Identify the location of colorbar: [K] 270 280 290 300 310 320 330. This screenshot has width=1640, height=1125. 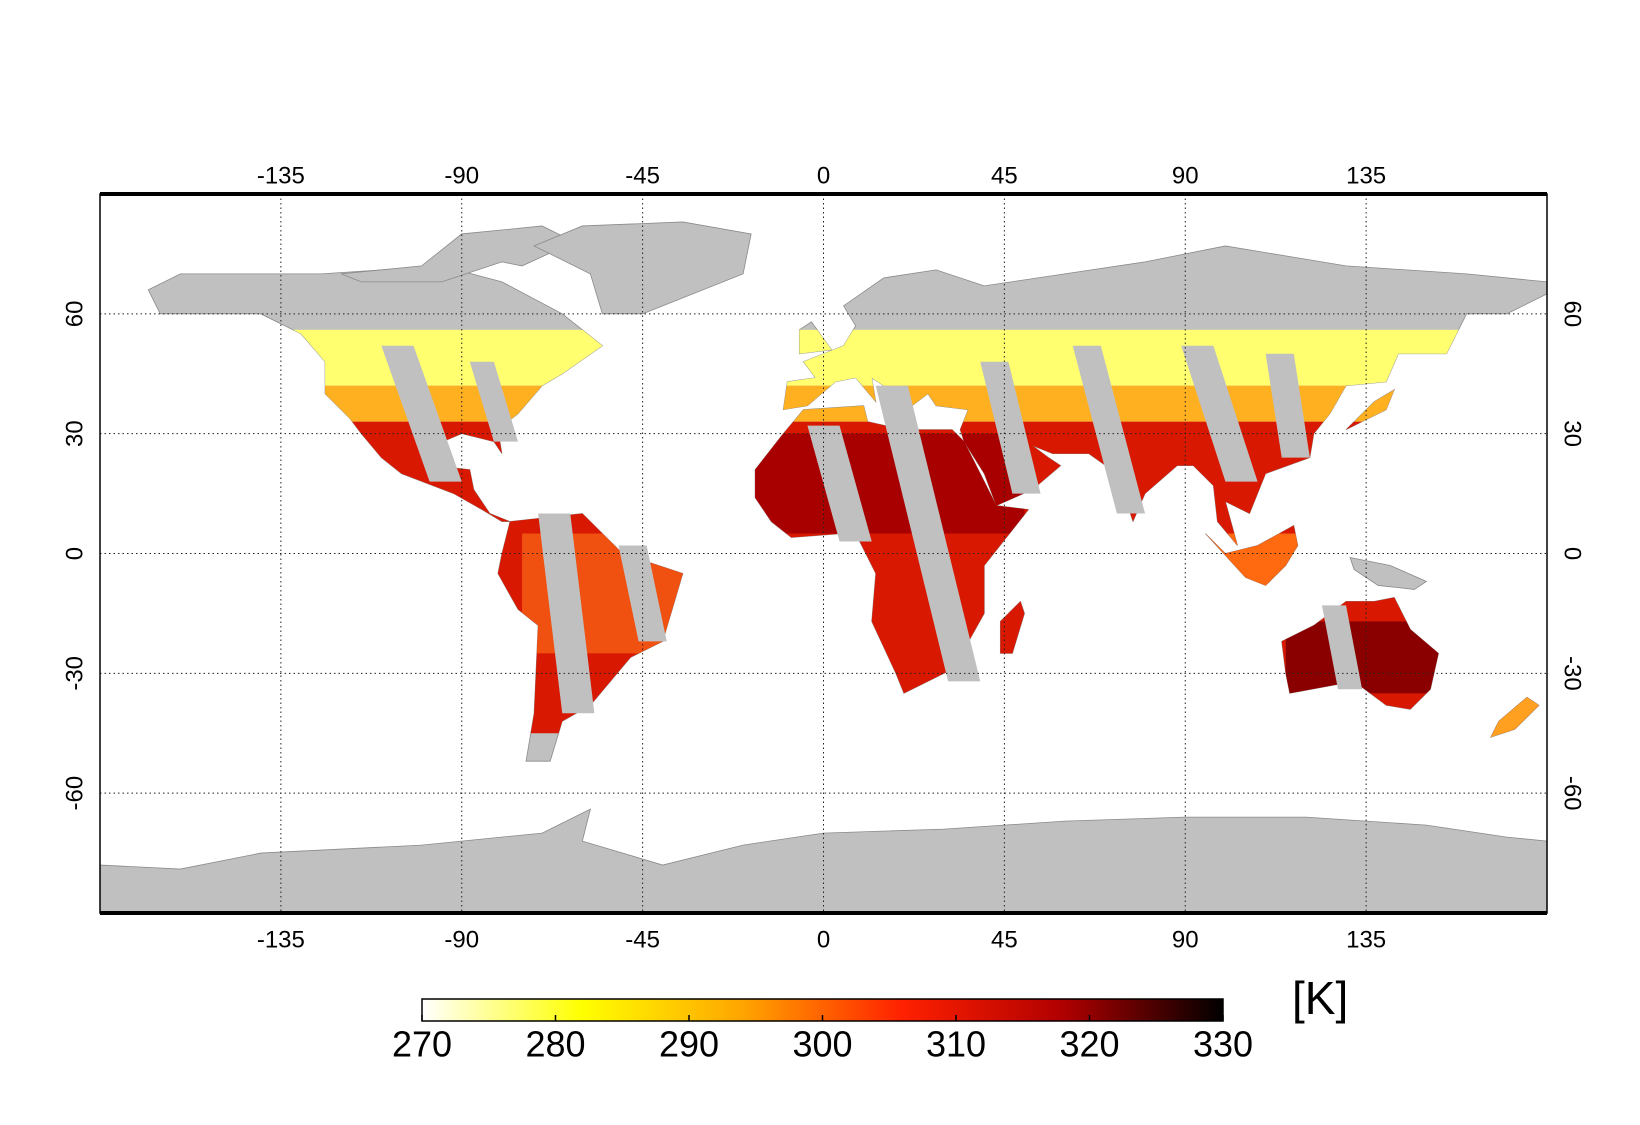
(870, 1018).